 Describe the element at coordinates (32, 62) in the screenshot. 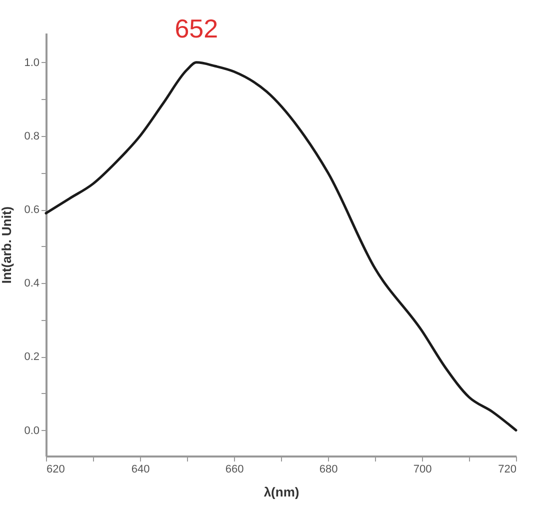

I see `y-tick-label: 1.0` at that location.